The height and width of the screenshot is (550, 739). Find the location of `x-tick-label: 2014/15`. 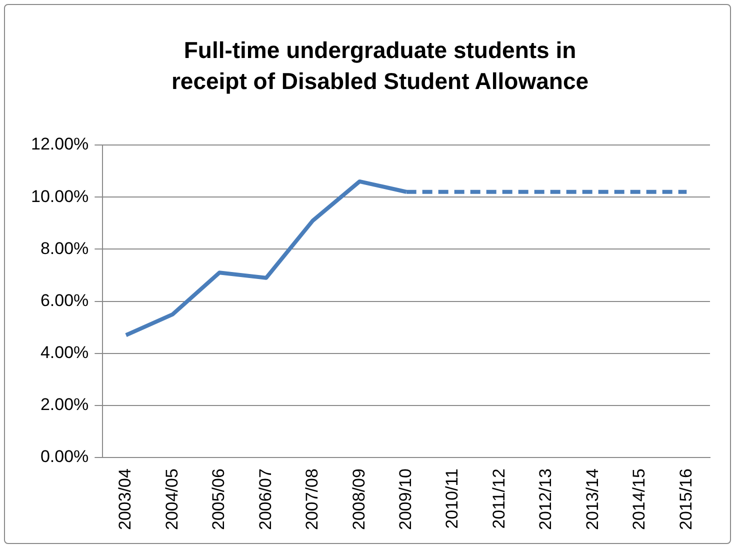

x-tick-label: 2014/15 is located at coordinates (639, 499).